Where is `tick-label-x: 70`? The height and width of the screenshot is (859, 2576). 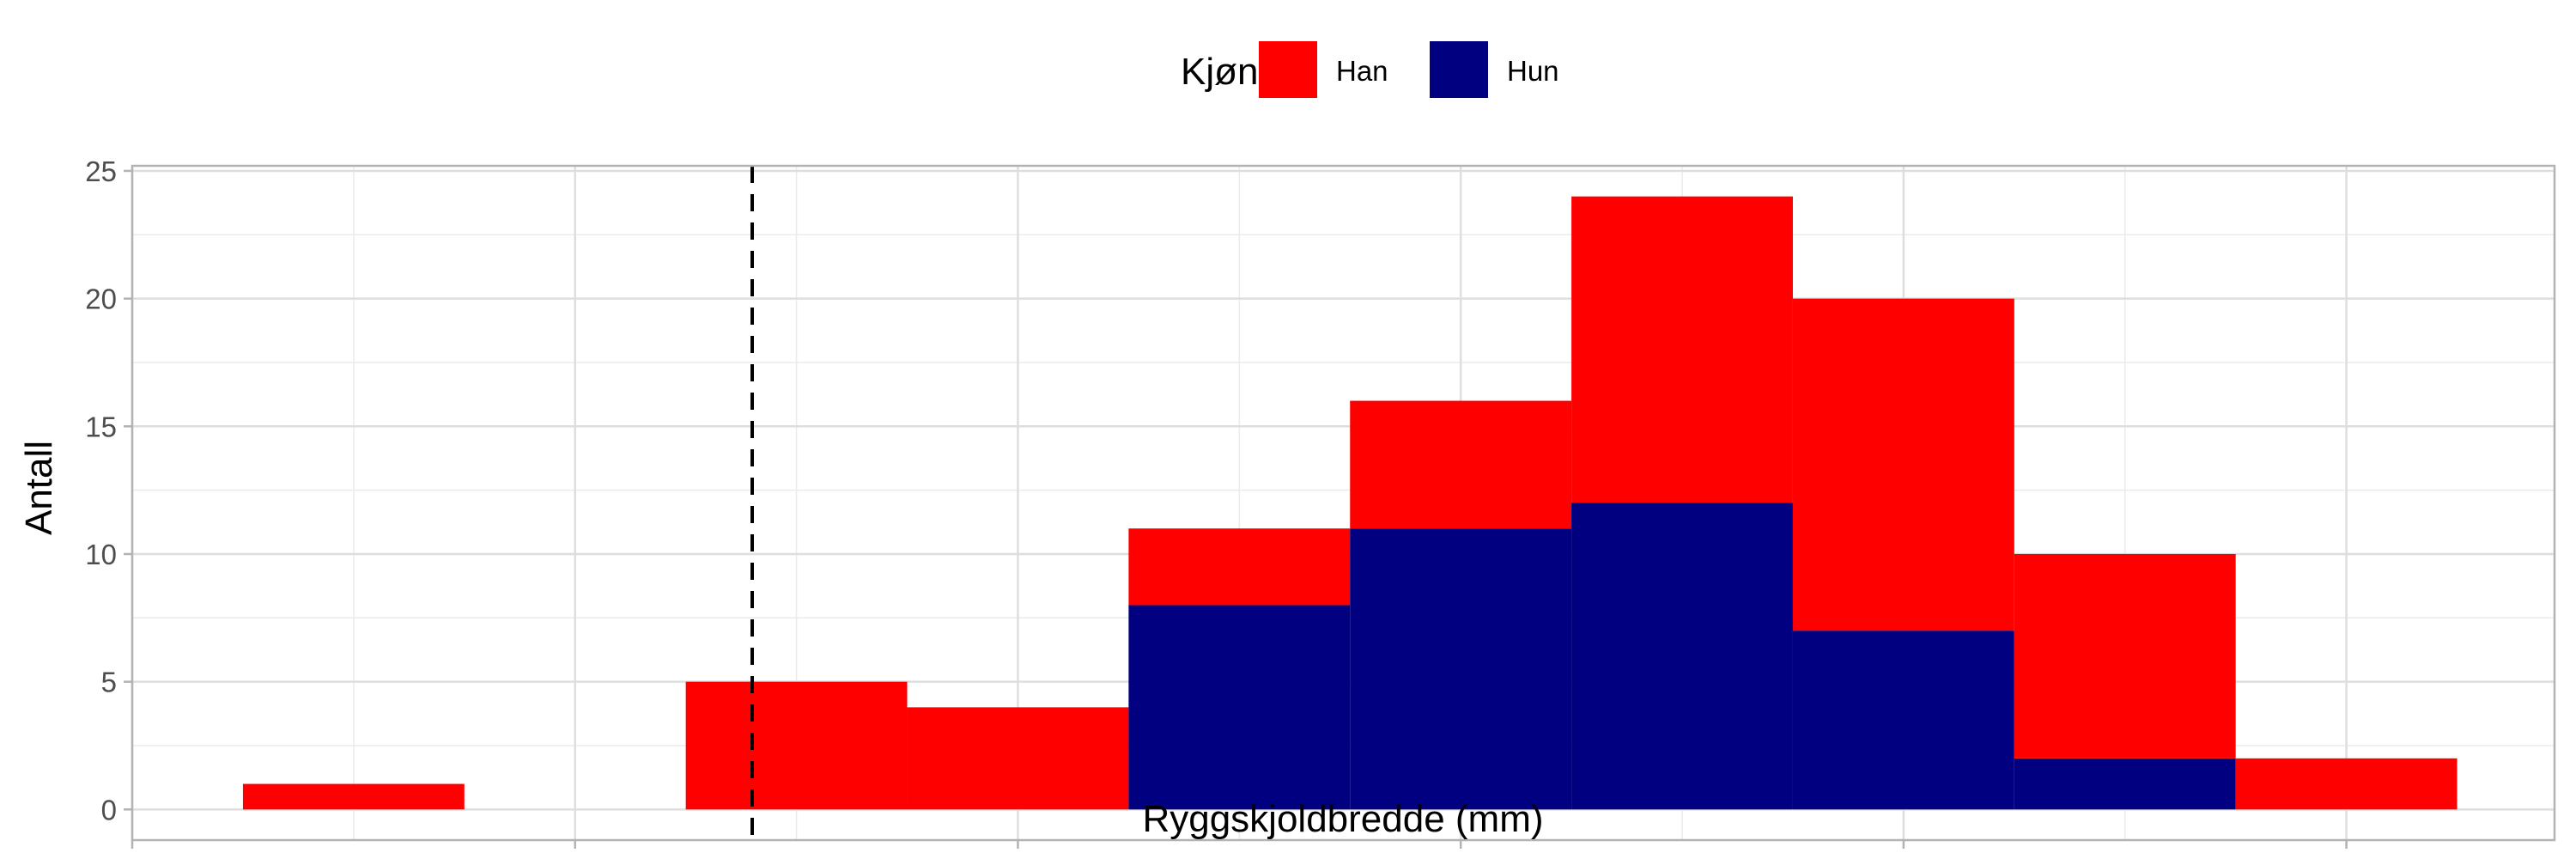
tick-label-x: 70 is located at coordinates (1904, 858).